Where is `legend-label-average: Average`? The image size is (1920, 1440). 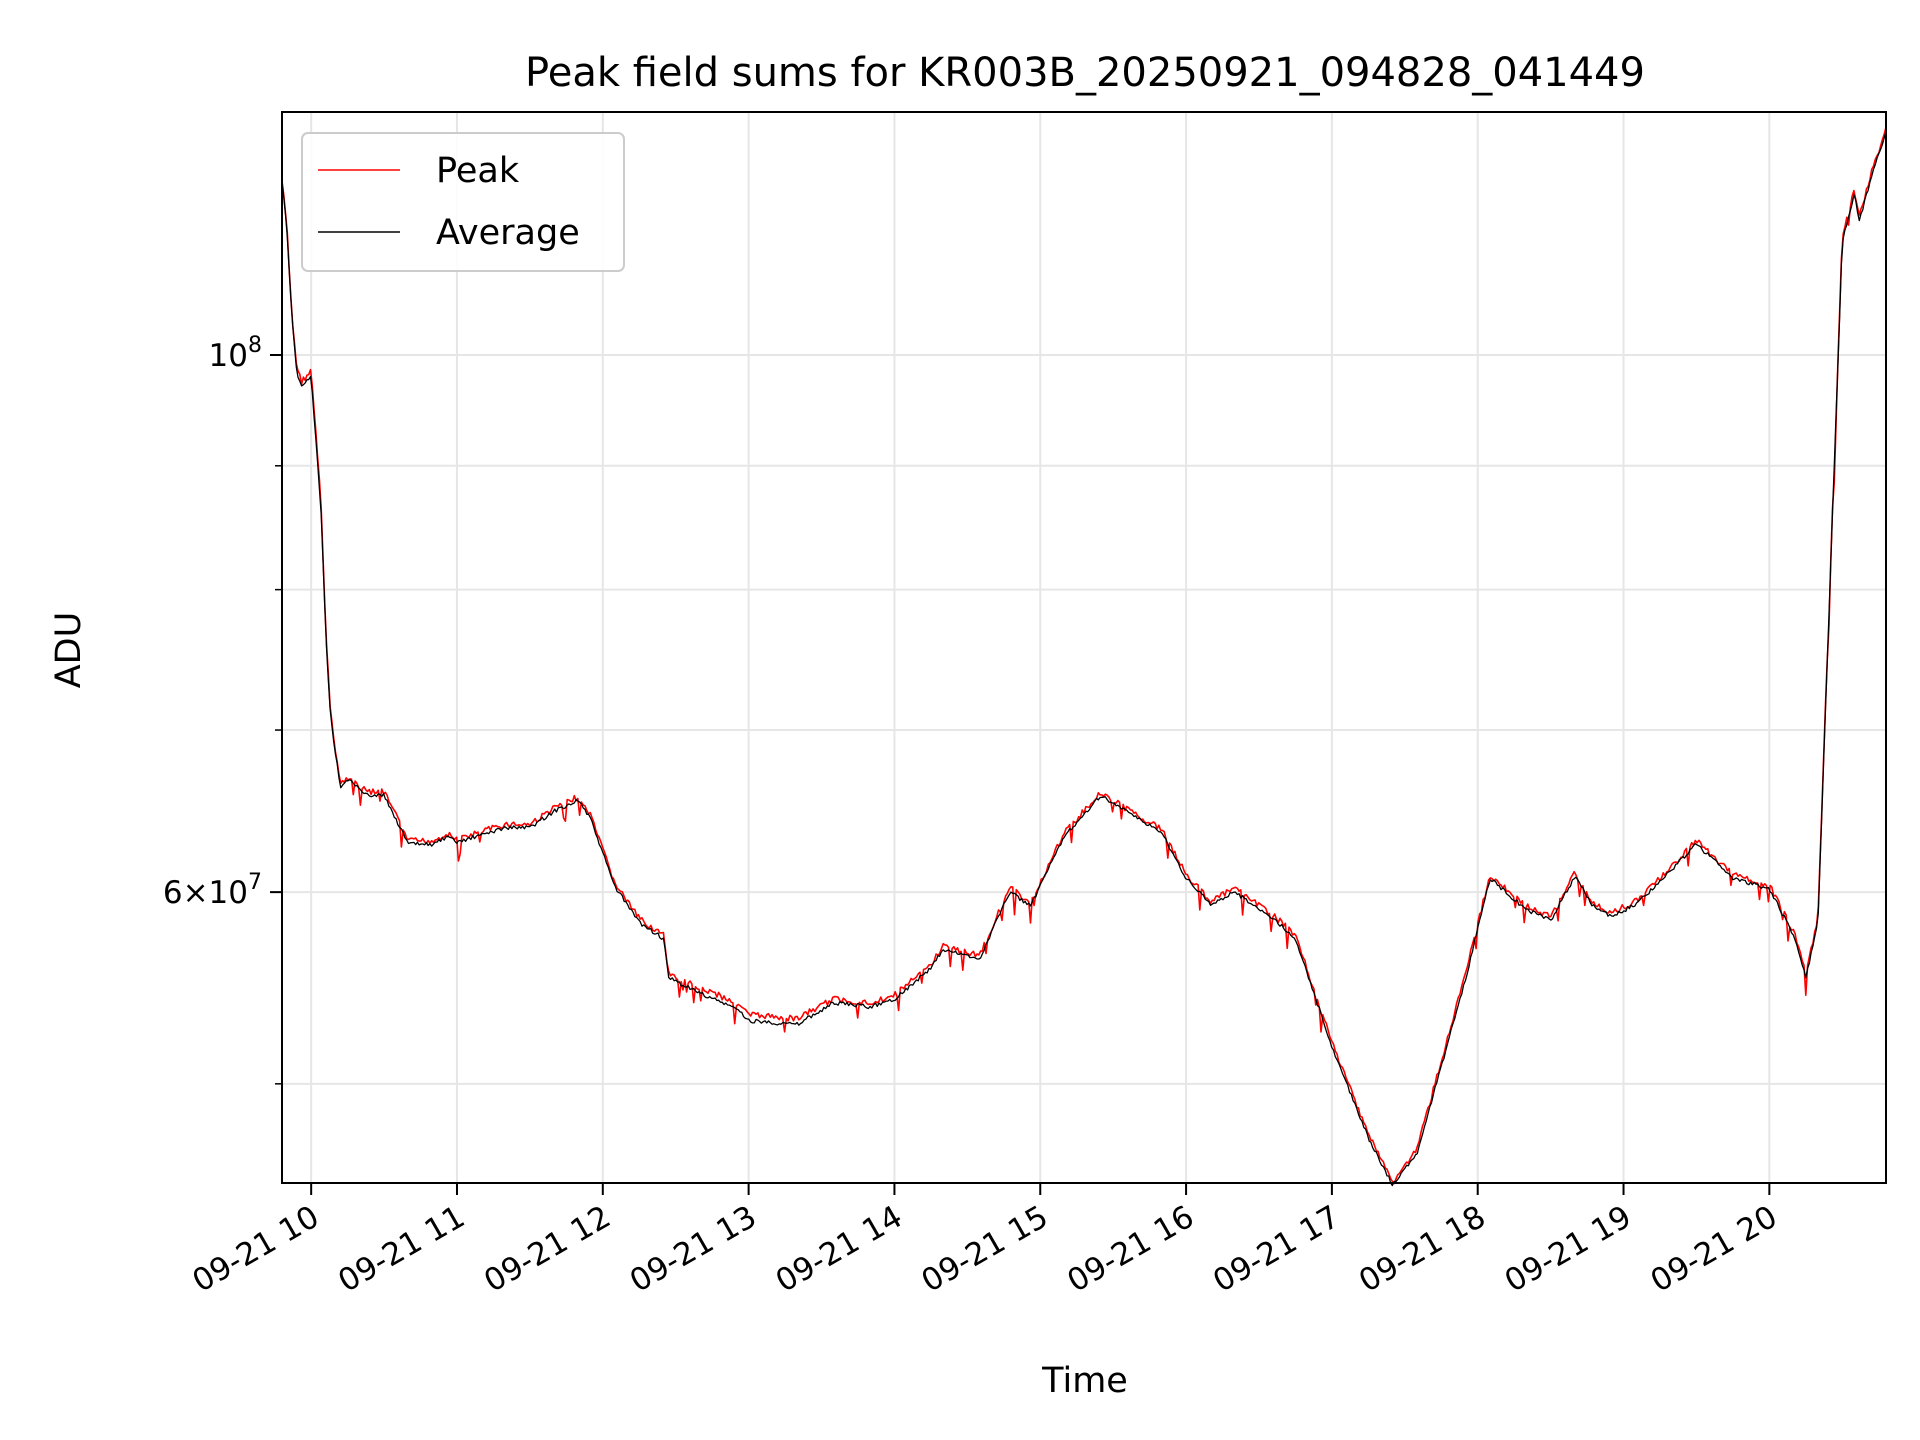 legend-label-average: Average is located at coordinates (508, 233).